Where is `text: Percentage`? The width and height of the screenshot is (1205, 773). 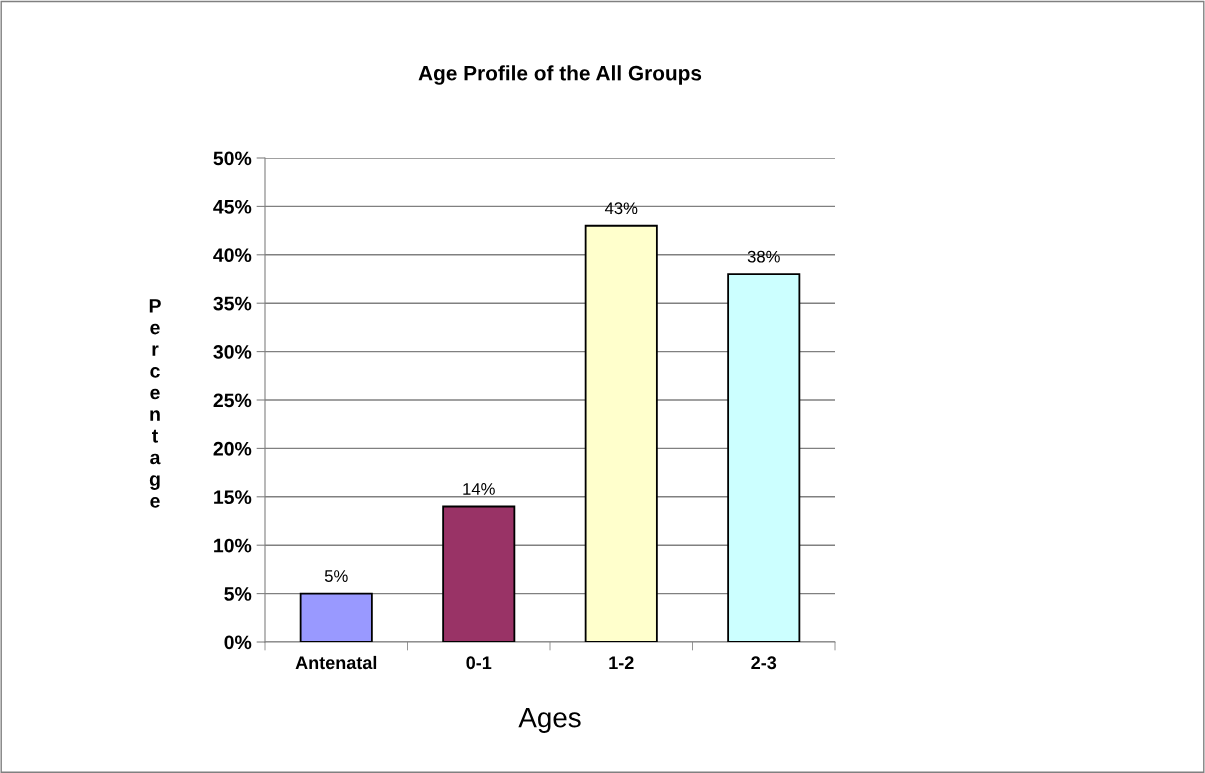
text: Percentage is located at coordinates (155, 403).